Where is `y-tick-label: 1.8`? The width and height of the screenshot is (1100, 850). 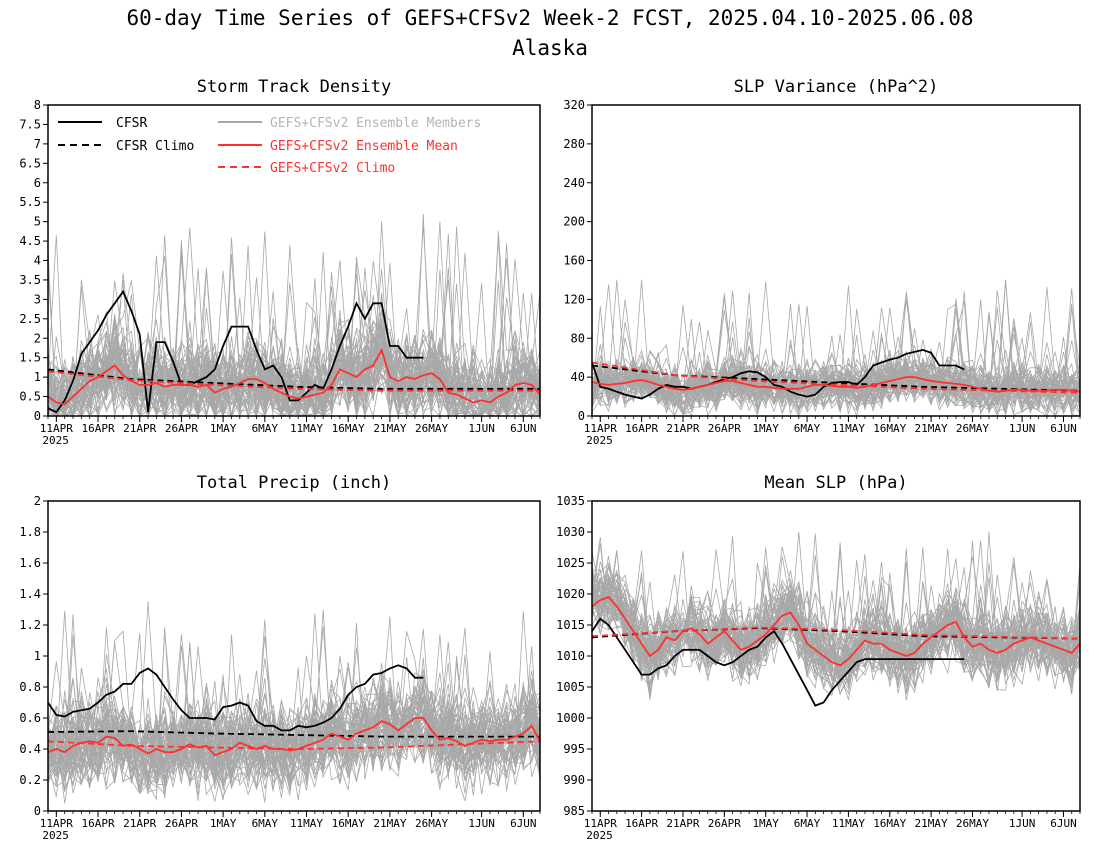 y-tick-label: 1.8 is located at coordinates (30, 532).